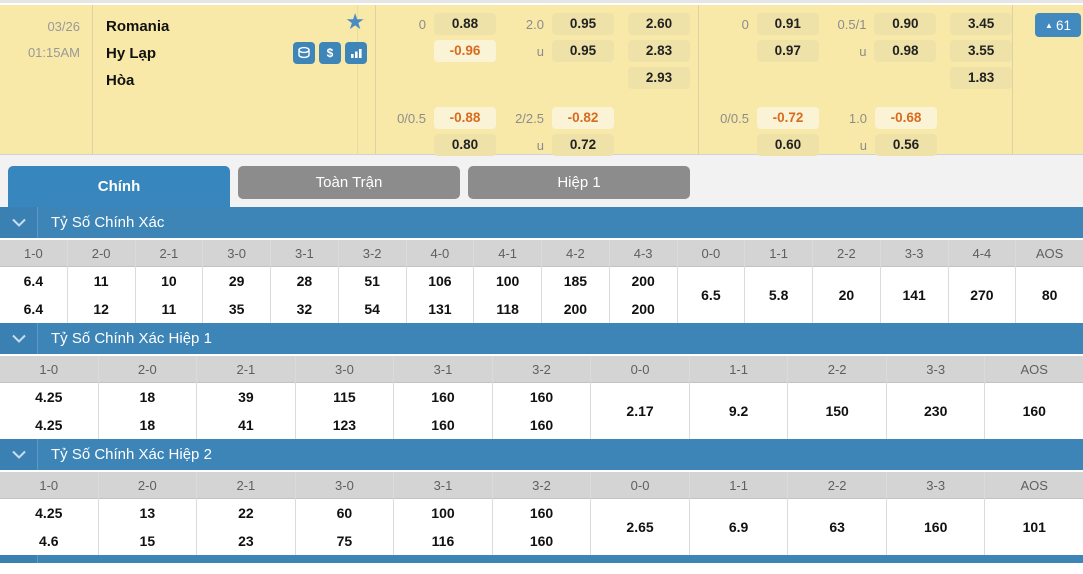 The image size is (1083, 574). I want to click on score-odds-value: 2.65, so click(640, 527).